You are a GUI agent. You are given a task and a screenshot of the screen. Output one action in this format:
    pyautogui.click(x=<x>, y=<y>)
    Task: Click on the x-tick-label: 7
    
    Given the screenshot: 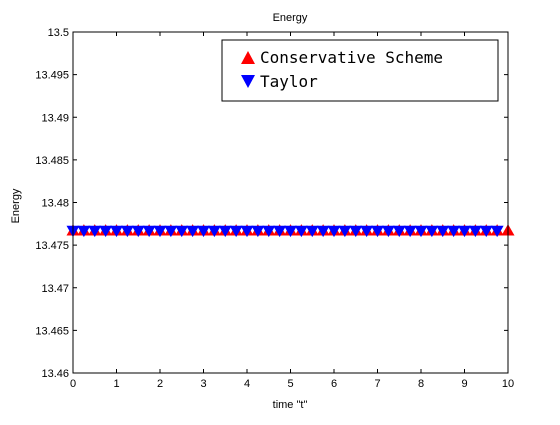 What is the action you would take?
    pyautogui.click(x=377, y=384)
    